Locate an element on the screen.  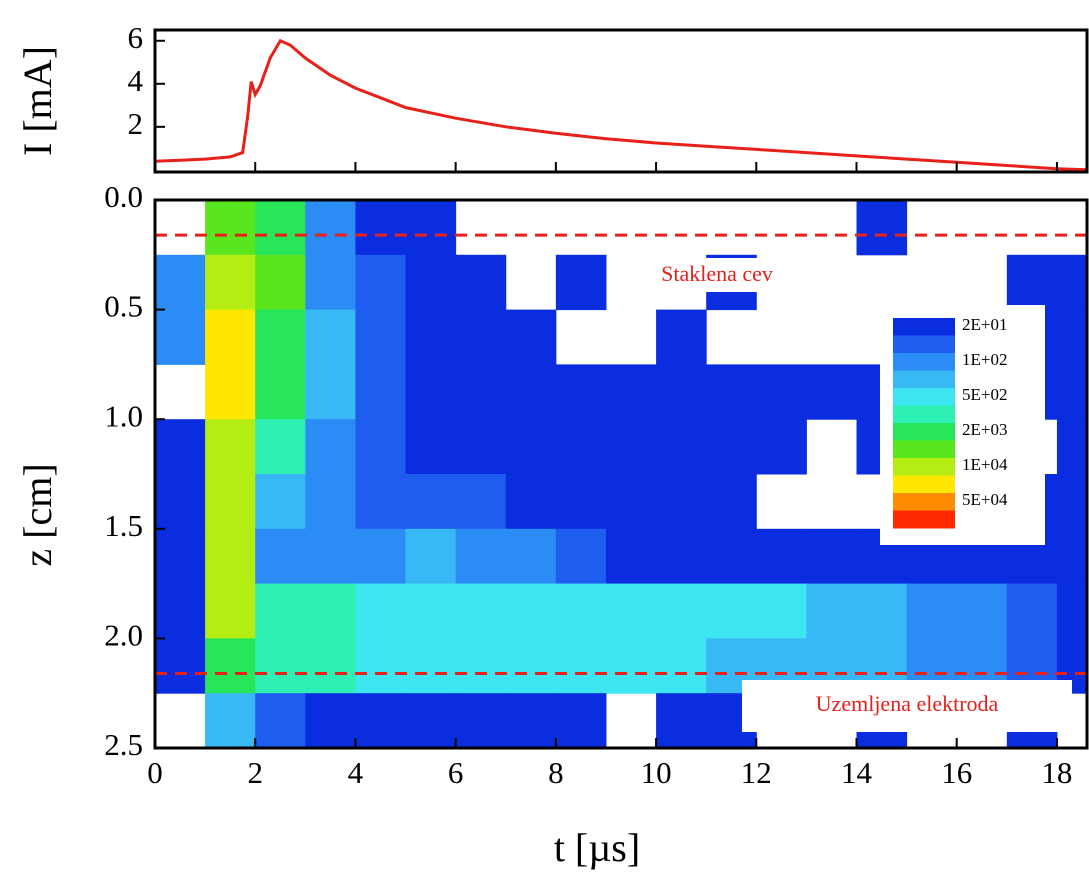
top-frame is located at coordinates (621, 101).